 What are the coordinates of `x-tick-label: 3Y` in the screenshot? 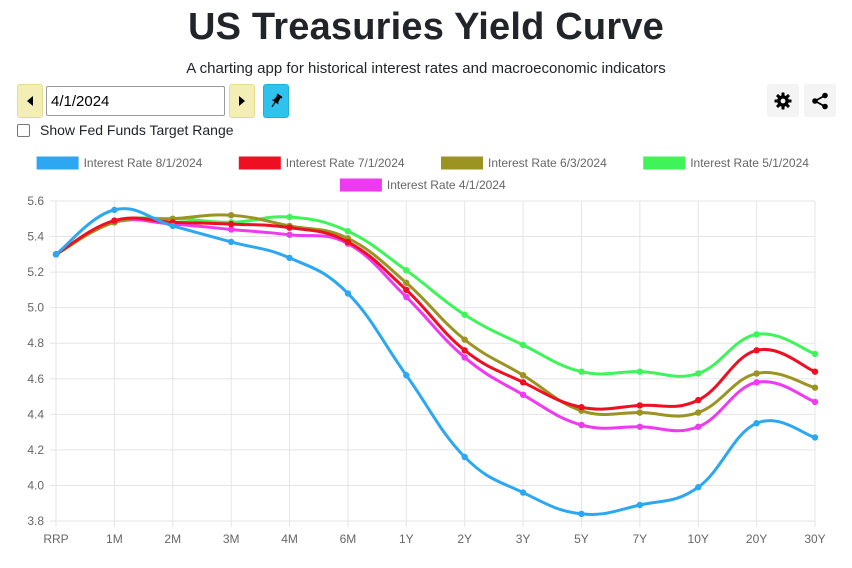 It's located at (523, 539).